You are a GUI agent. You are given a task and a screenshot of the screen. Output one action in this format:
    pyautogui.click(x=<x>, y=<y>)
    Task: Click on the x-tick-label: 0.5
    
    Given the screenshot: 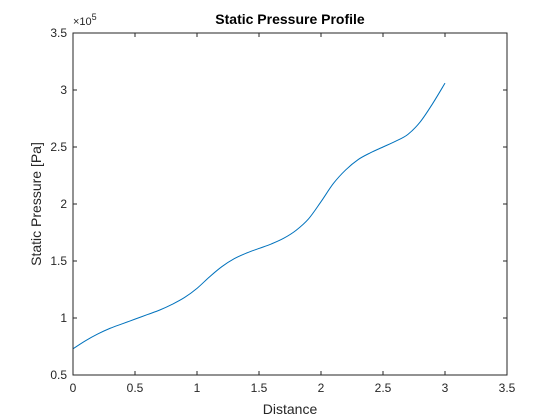 What is the action you would take?
    pyautogui.click(x=135, y=388)
    